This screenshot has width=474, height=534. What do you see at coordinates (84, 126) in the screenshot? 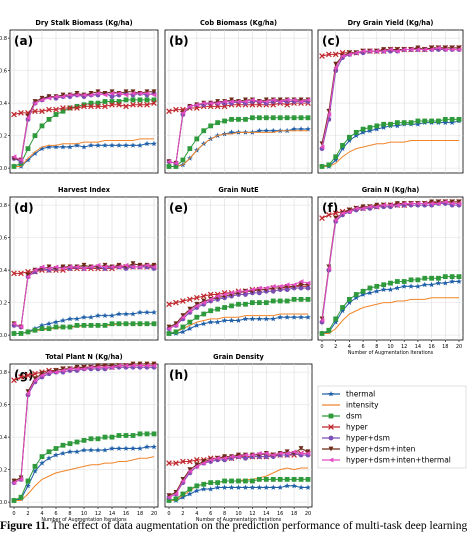
I see `series-hyper-plus-dsm-plus-inten-plus-thermal` at bounding box center [84, 126].